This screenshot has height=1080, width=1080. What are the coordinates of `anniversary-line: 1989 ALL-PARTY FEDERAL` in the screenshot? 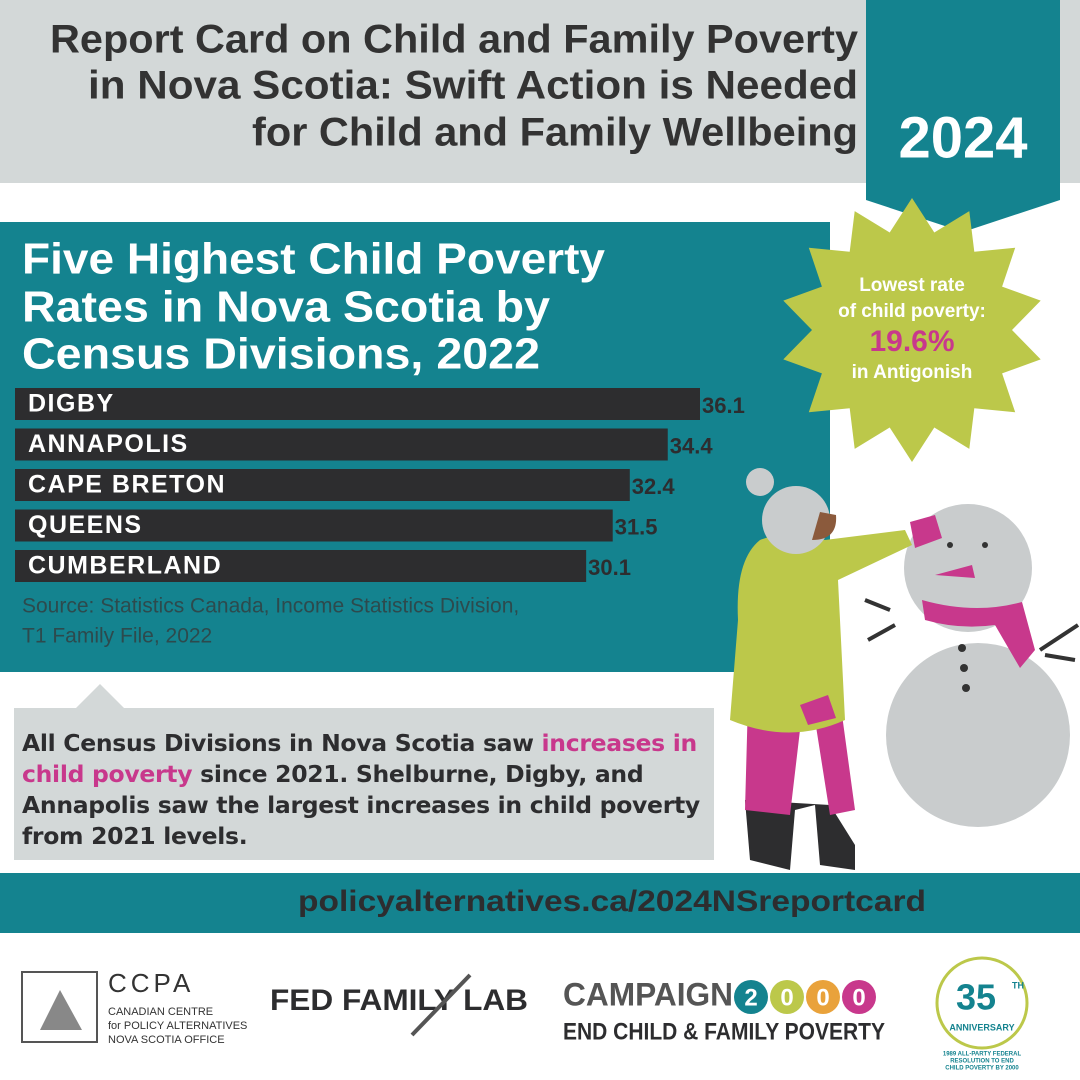 It's located at (982, 1055).